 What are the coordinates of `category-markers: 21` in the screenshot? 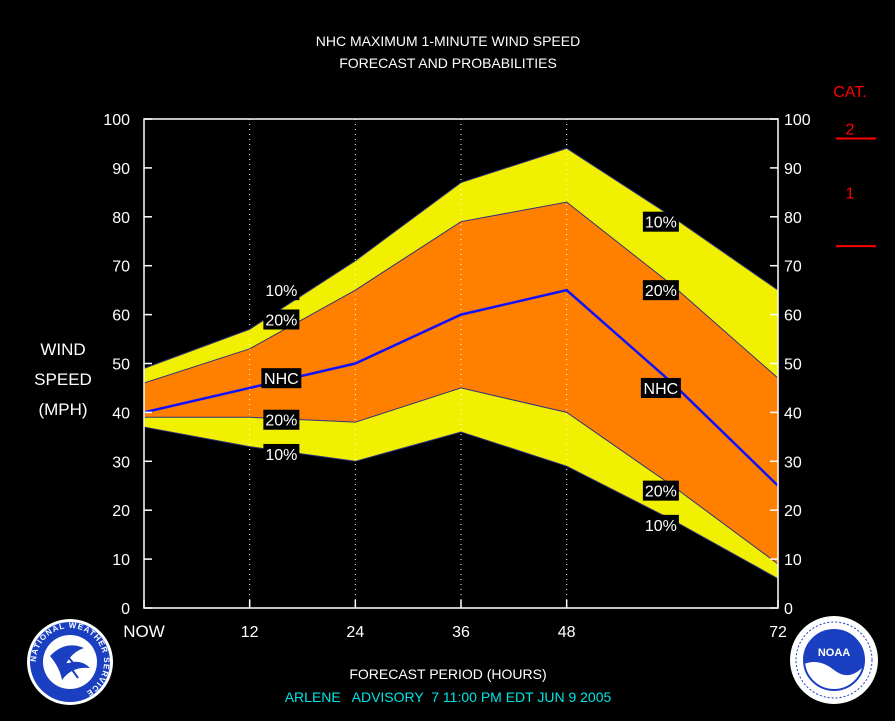 It's located at (856, 185).